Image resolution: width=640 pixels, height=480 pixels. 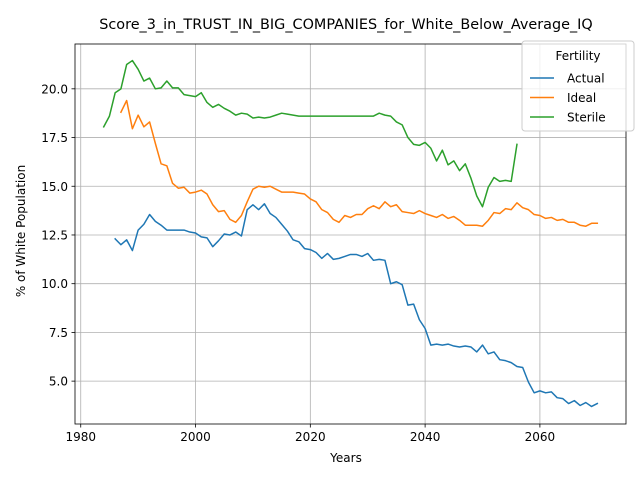 I want to click on y-tick-label: 20.0, so click(x=54, y=89).